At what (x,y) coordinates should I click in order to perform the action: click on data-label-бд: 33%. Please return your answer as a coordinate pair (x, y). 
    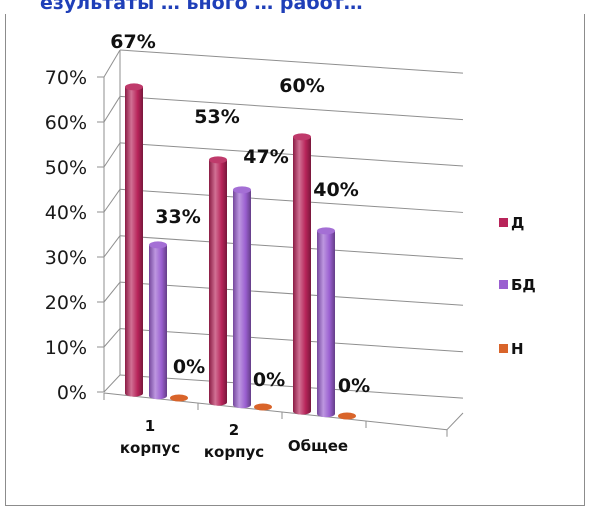
    Looking at the image, I should click on (177, 217).